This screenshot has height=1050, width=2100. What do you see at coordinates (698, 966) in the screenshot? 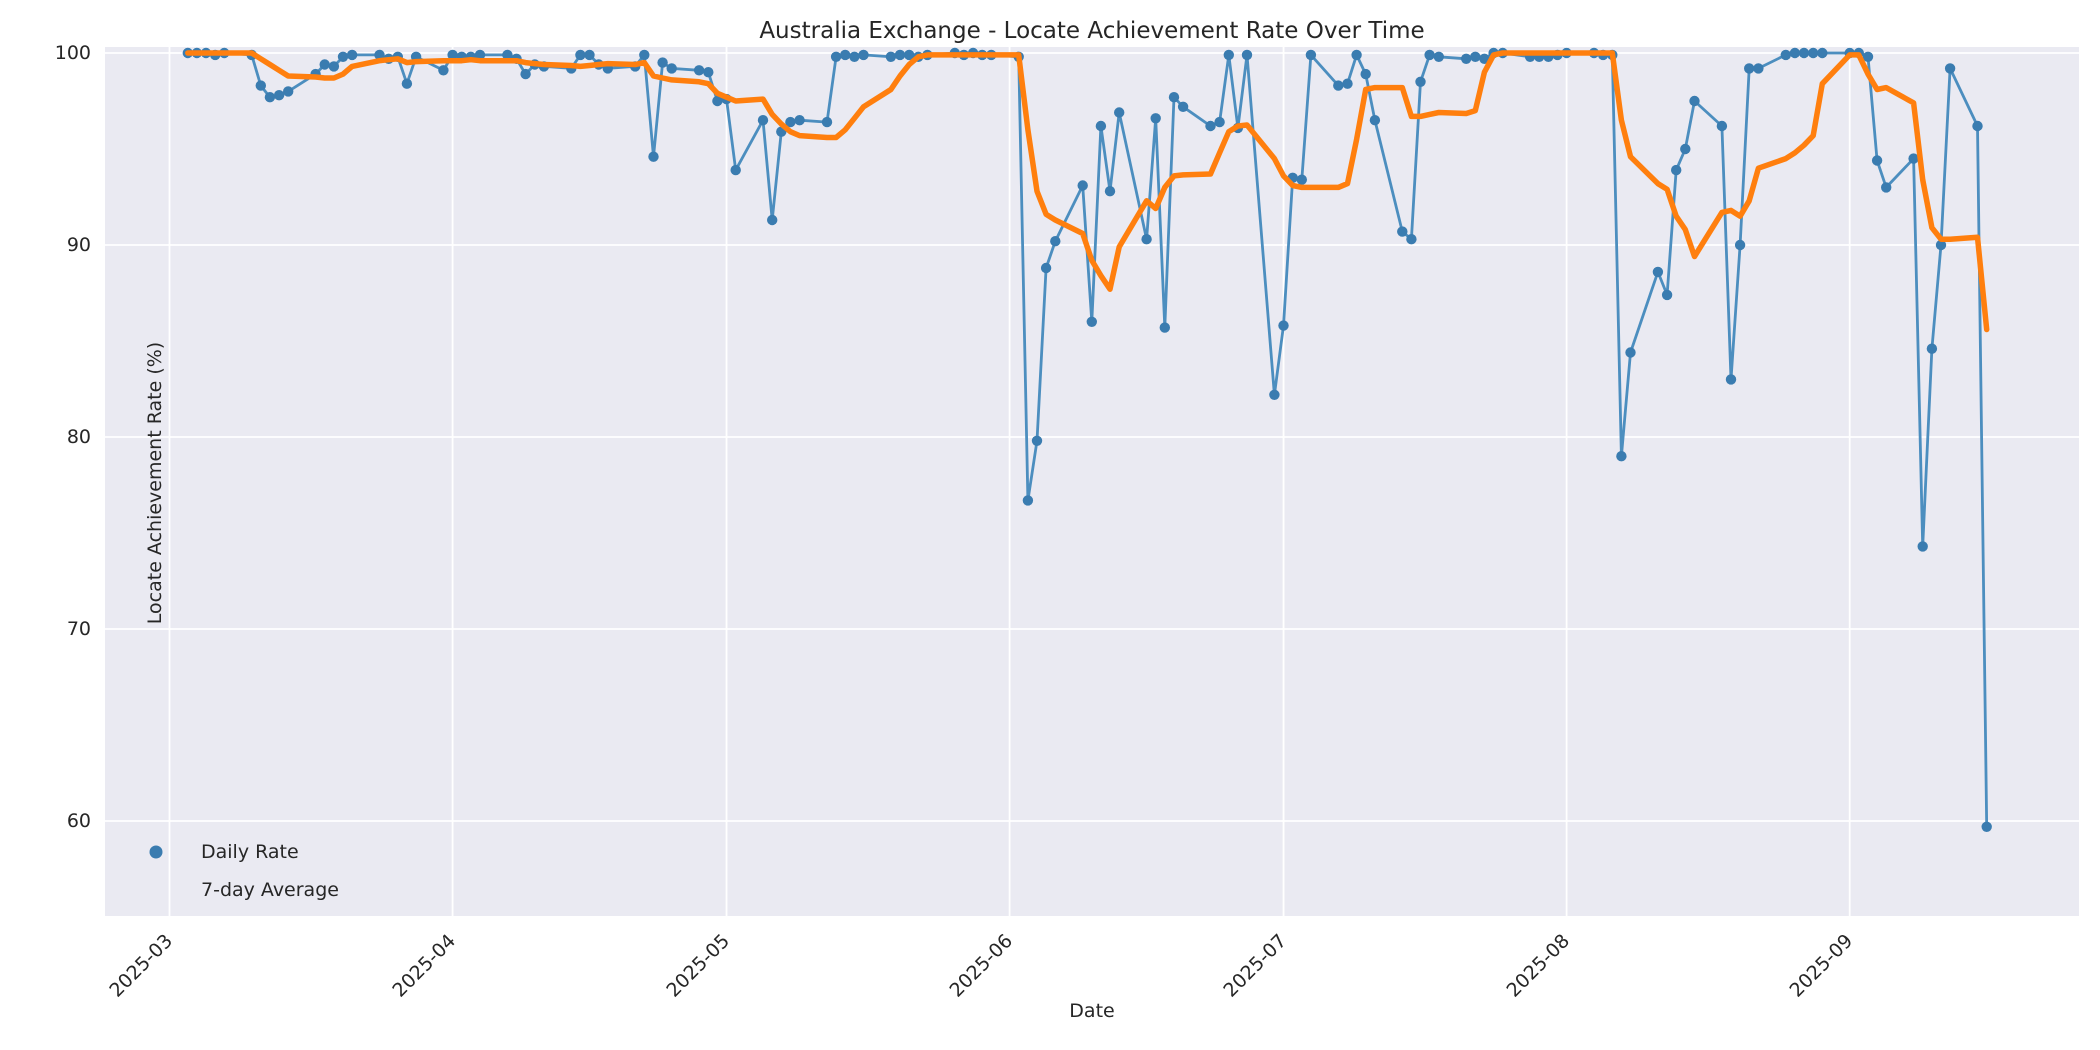
I see `x-tick-label: 2025-05` at bounding box center [698, 966].